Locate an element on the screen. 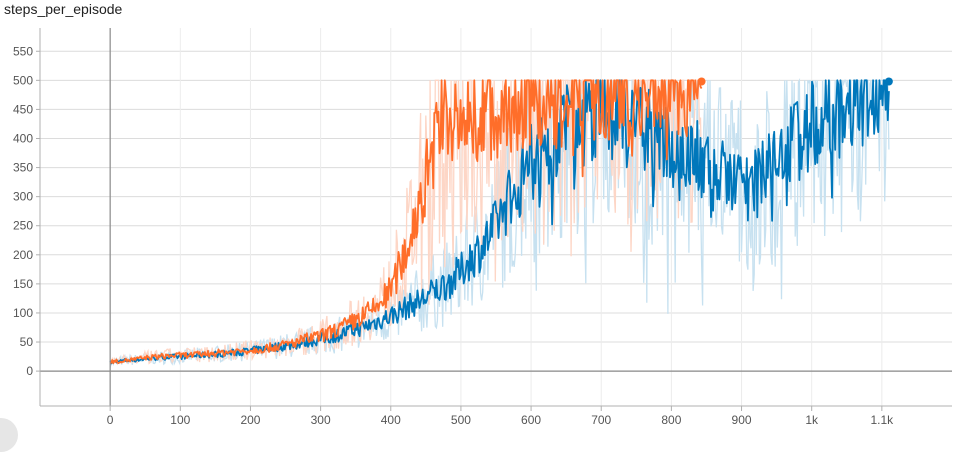 The width and height of the screenshot is (963, 452). y-tick-label: 400 is located at coordinates (23, 138).